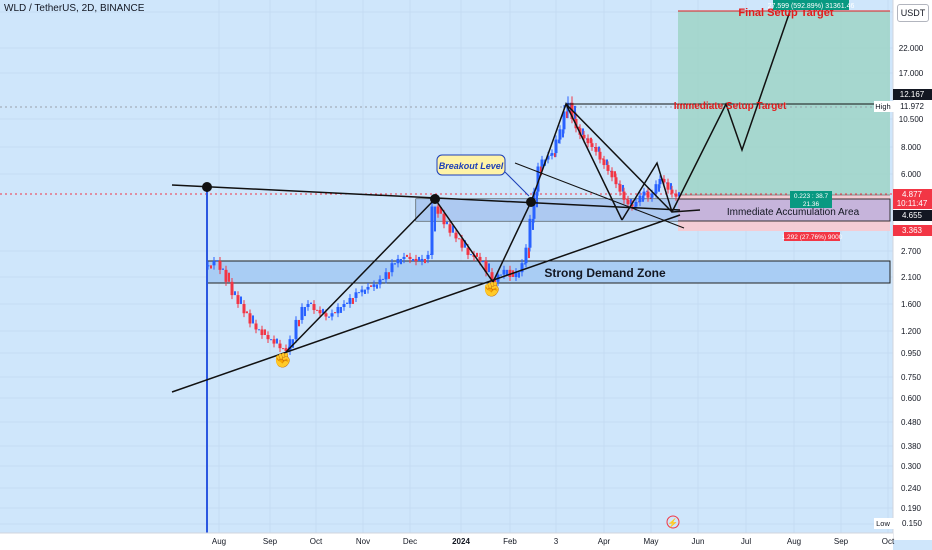  I want to click on lightning-icon-glyph: ⚡, so click(672, 523).